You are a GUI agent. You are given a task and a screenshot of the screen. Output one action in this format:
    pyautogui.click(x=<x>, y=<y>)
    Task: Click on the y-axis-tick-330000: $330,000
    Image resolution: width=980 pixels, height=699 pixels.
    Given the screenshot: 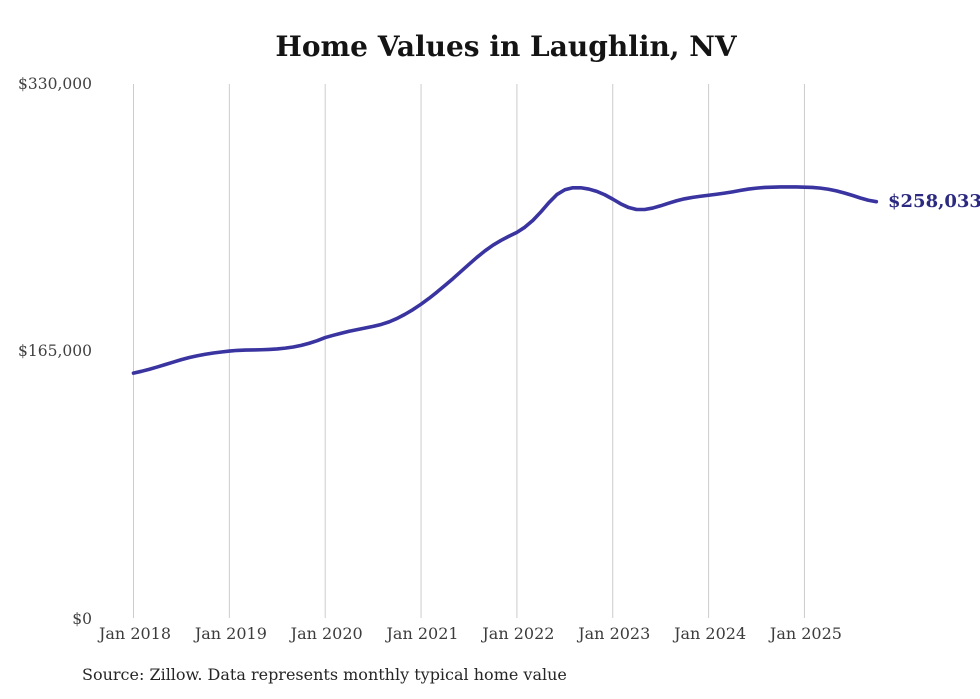 What is the action you would take?
    pyautogui.click(x=55, y=84)
    